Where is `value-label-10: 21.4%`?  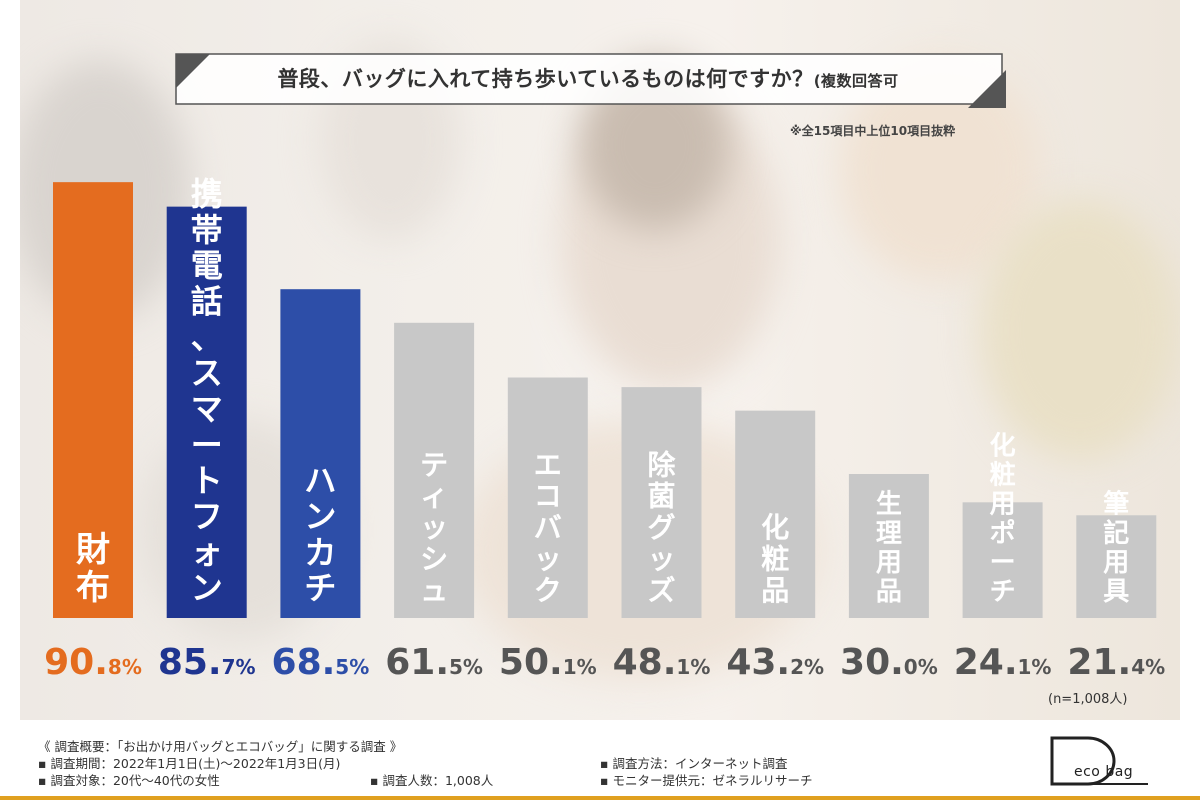
value-label-10: 21.4% is located at coordinates (1116, 662).